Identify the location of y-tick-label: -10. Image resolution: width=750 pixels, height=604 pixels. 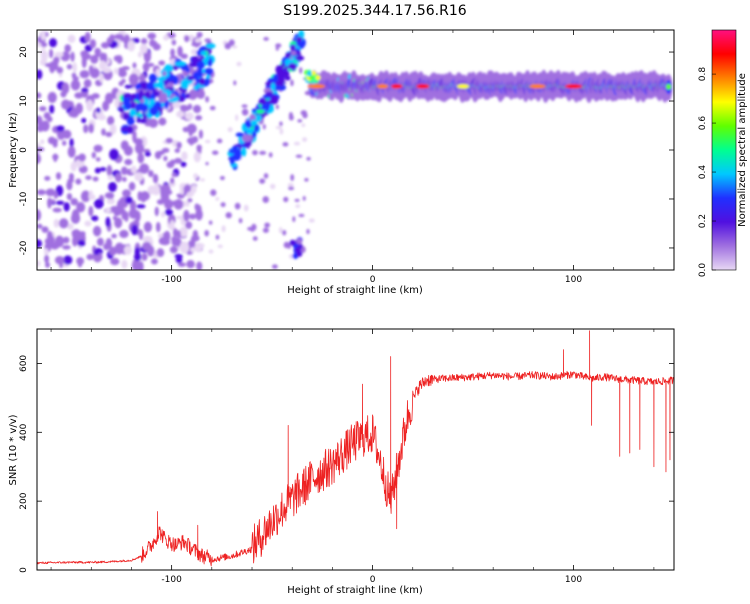
(24, 198).